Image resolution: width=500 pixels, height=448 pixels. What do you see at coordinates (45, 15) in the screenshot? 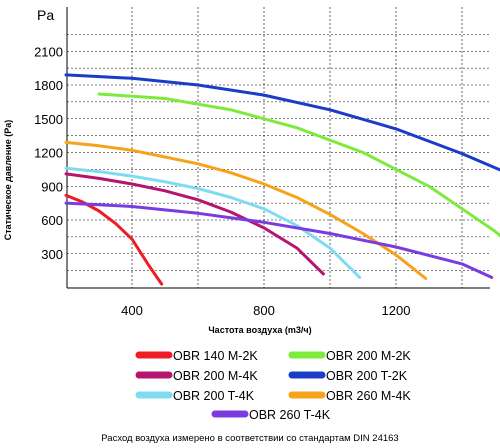
I see `y-unit-label: Pa` at bounding box center [45, 15].